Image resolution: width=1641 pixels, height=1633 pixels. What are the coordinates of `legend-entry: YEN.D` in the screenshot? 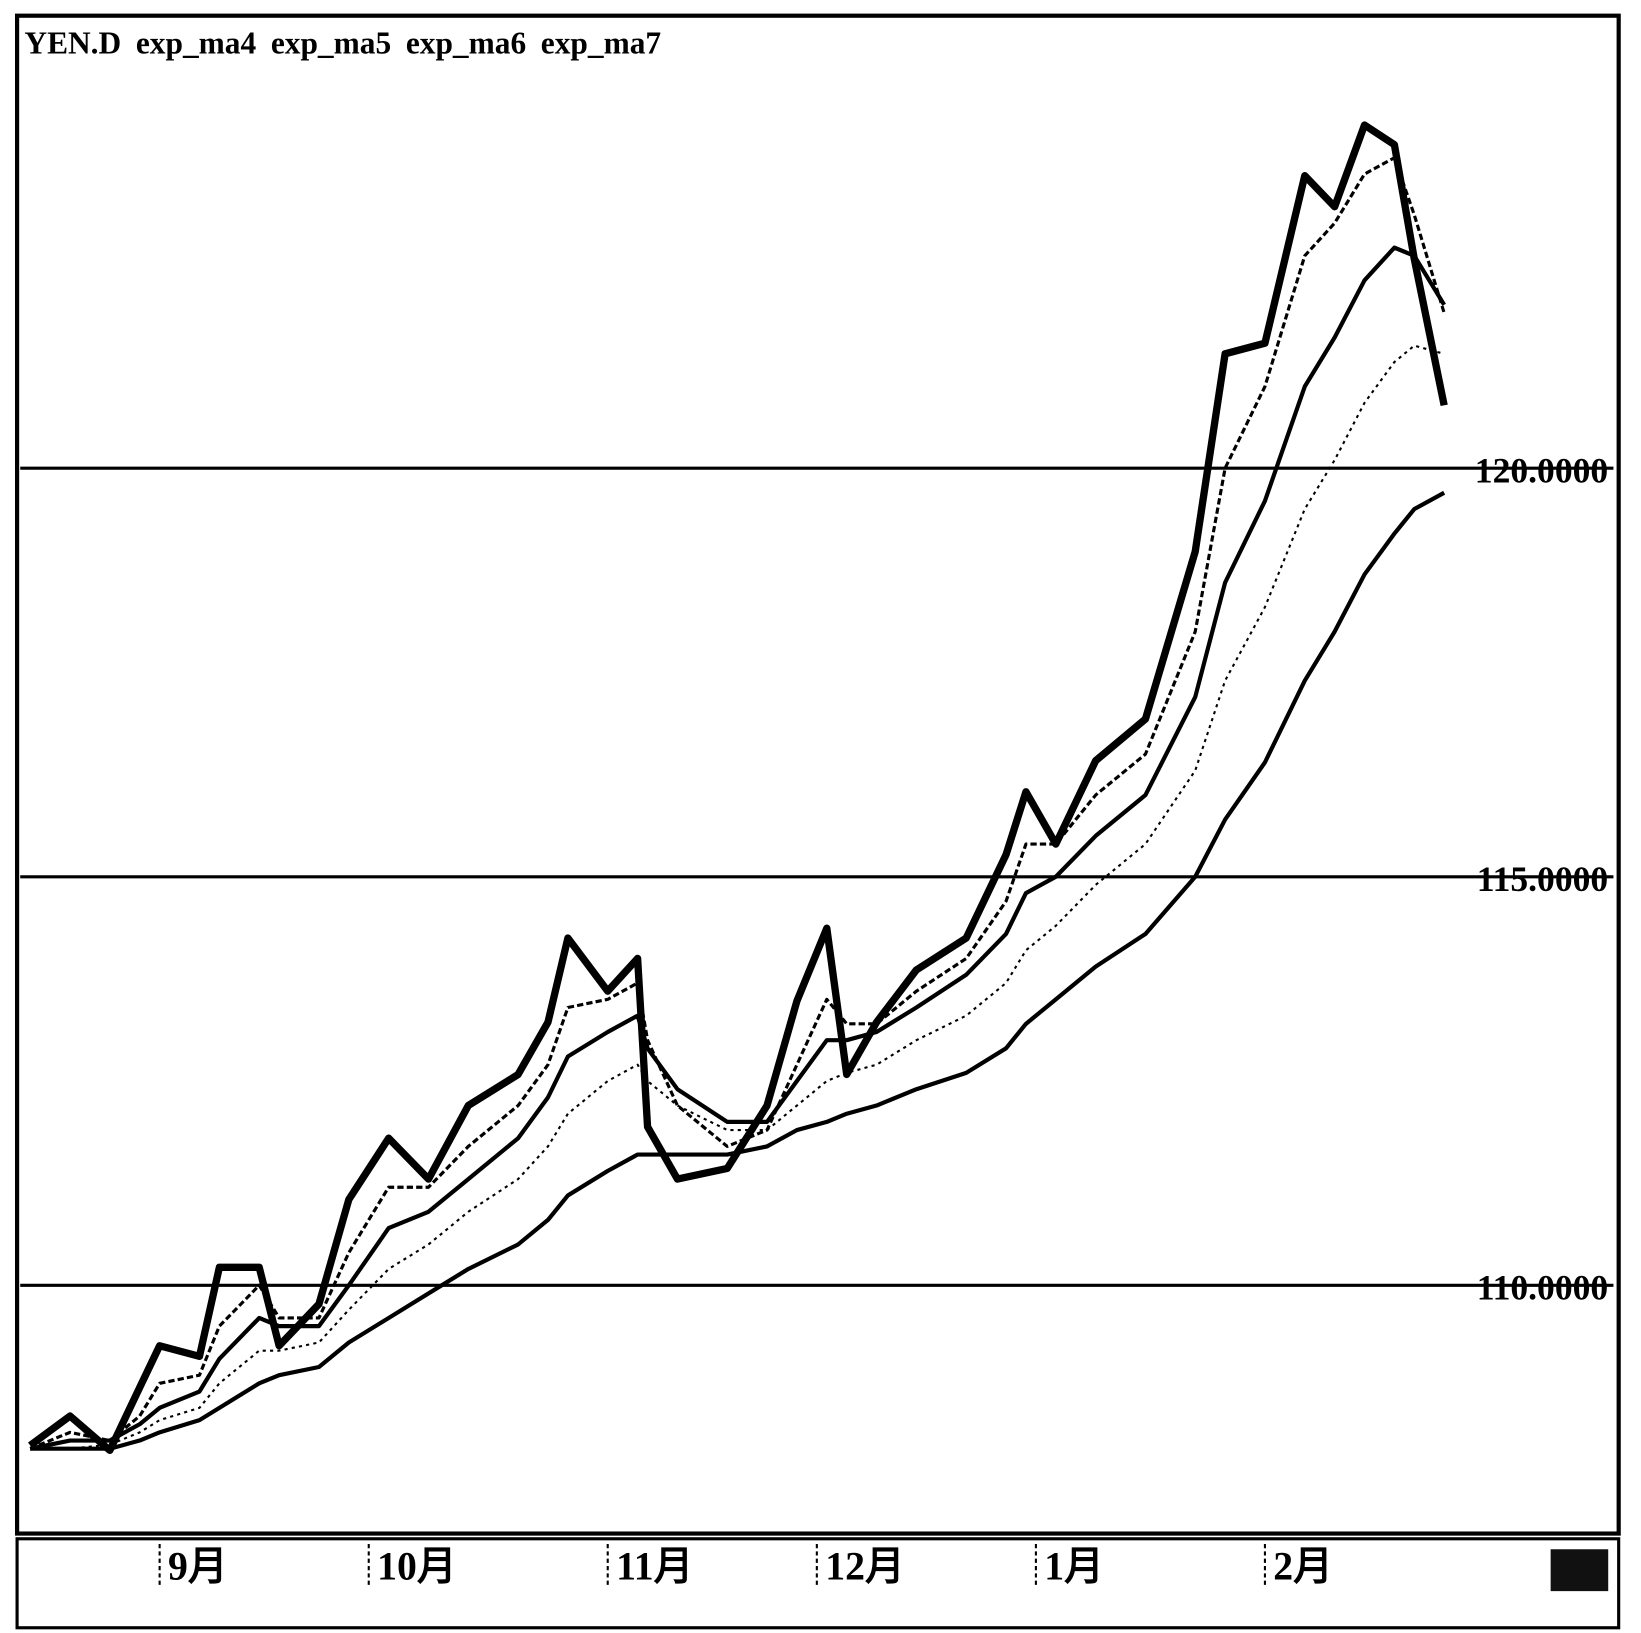 It's located at (72, 42).